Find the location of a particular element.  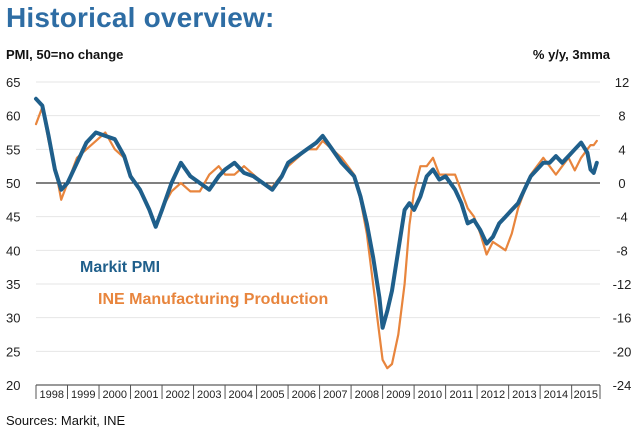

right-tick-label: -12 is located at coordinates (622, 284).